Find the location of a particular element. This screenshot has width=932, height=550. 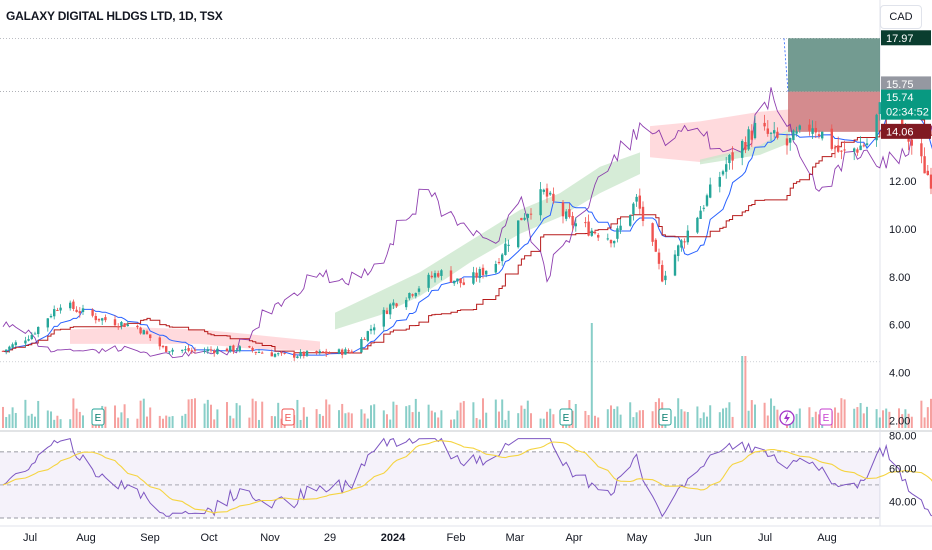

cloud-bull-segment is located at coordinates (487, 241).